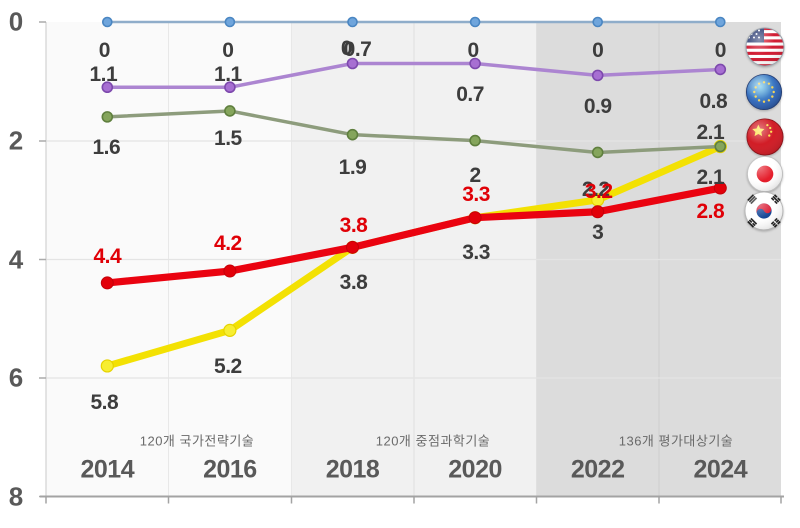  I want to click on era-band-label-3: 136개 평가대상기술, so click(676, 441).